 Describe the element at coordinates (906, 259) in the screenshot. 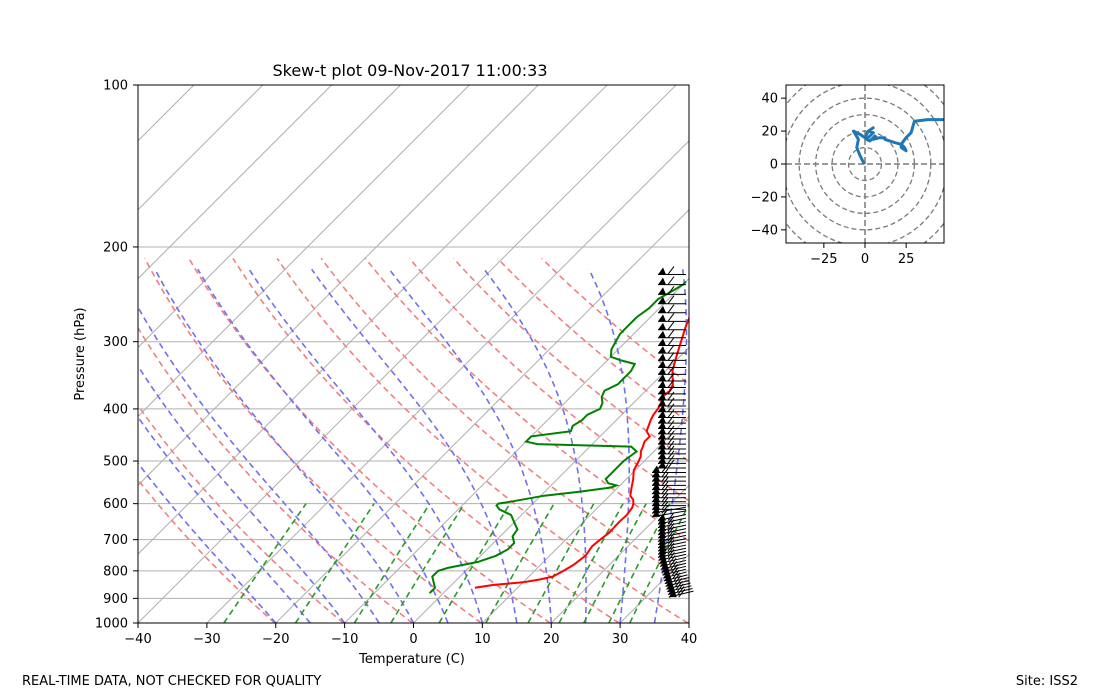

I see `hodograph-x-tick-label: 25` at that location.